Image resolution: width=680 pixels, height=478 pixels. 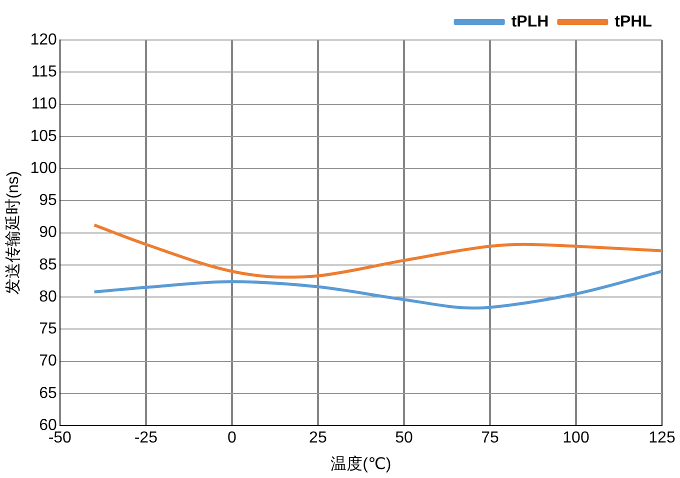 What do you see at coordinates (662, 438) in the screenshot?
I see `x-tick-label: 125` at bounding box center [662, 438].